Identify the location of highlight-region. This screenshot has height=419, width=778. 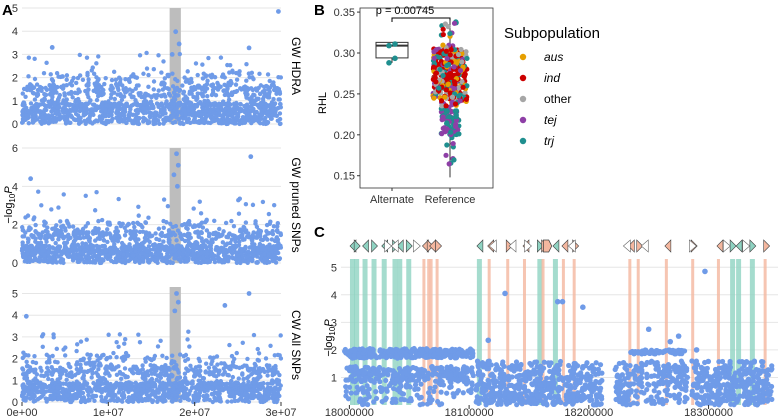
(175, 205).